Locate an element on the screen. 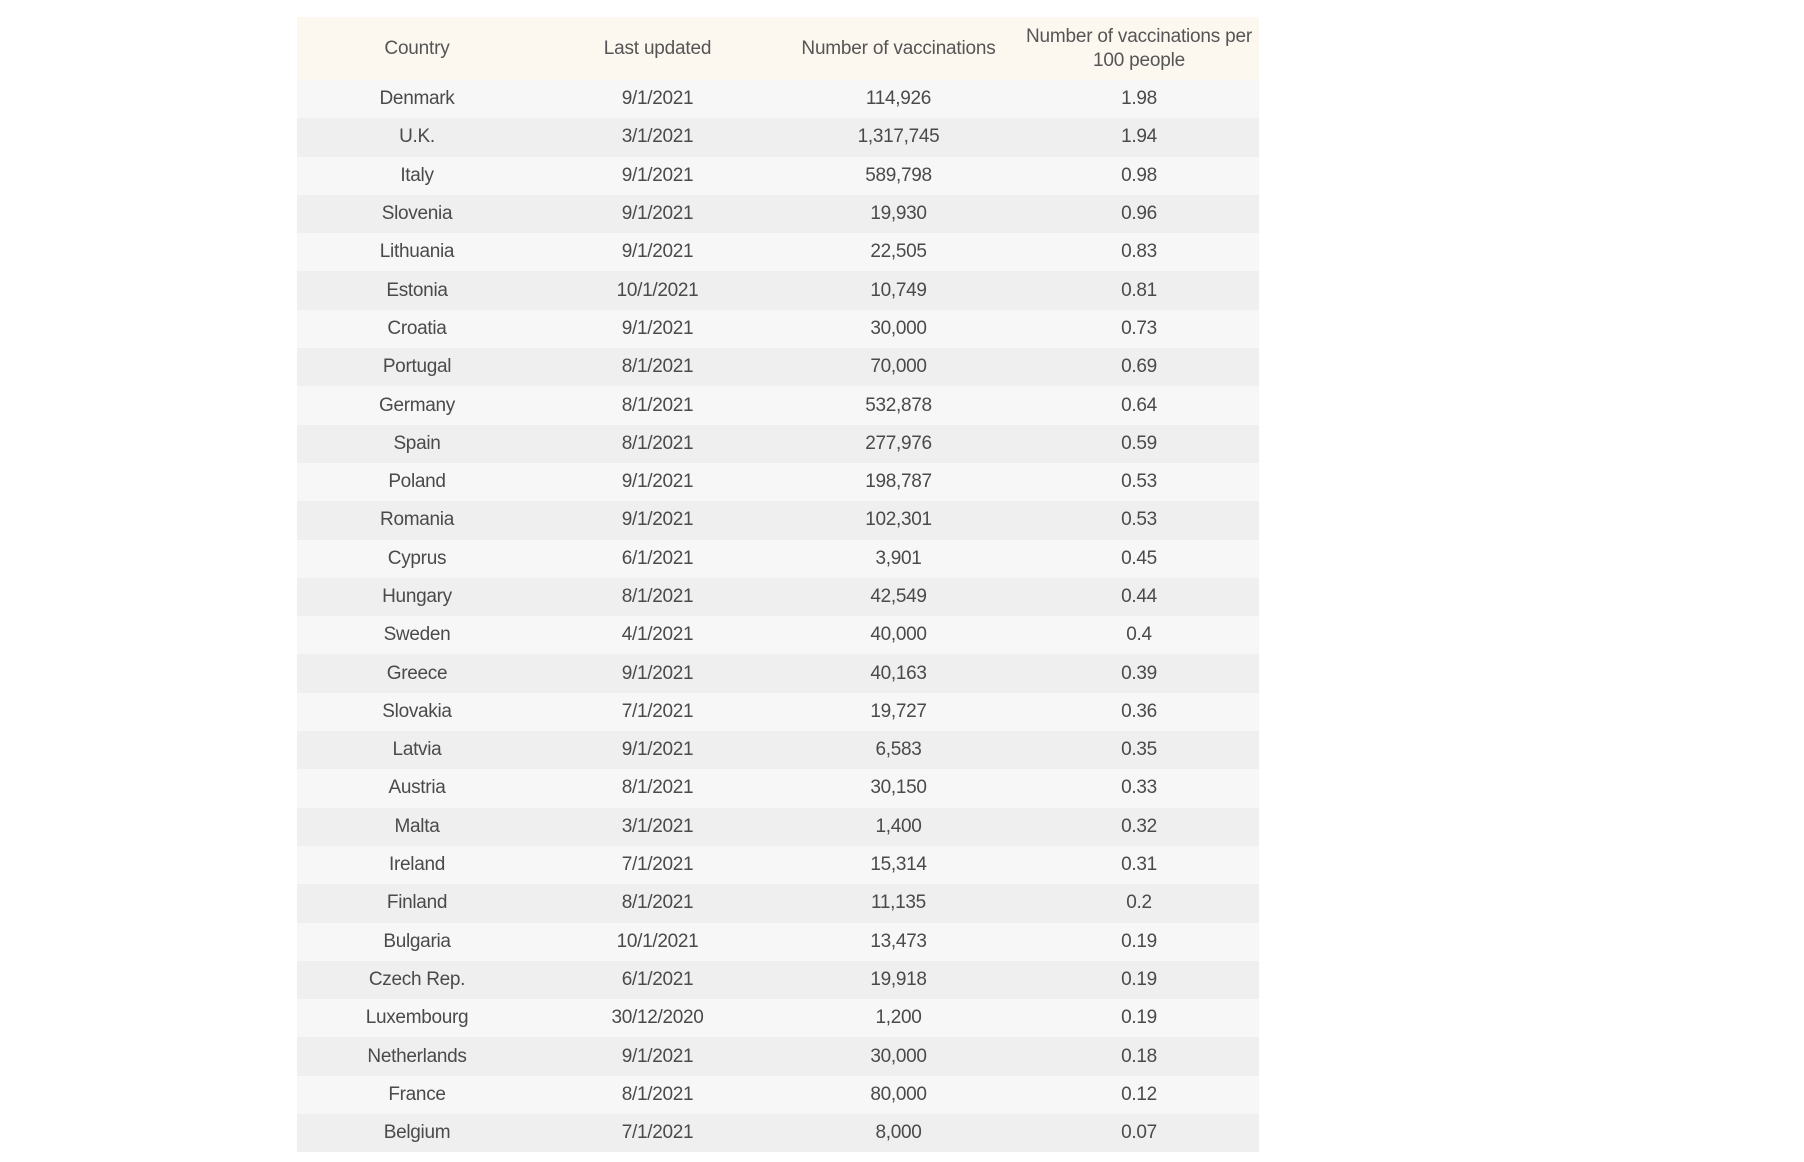 Image resolution: width=1804 pixels, height=1162 pixels. cell-per-100: 0.32 is located at coordinates (1139, 826).